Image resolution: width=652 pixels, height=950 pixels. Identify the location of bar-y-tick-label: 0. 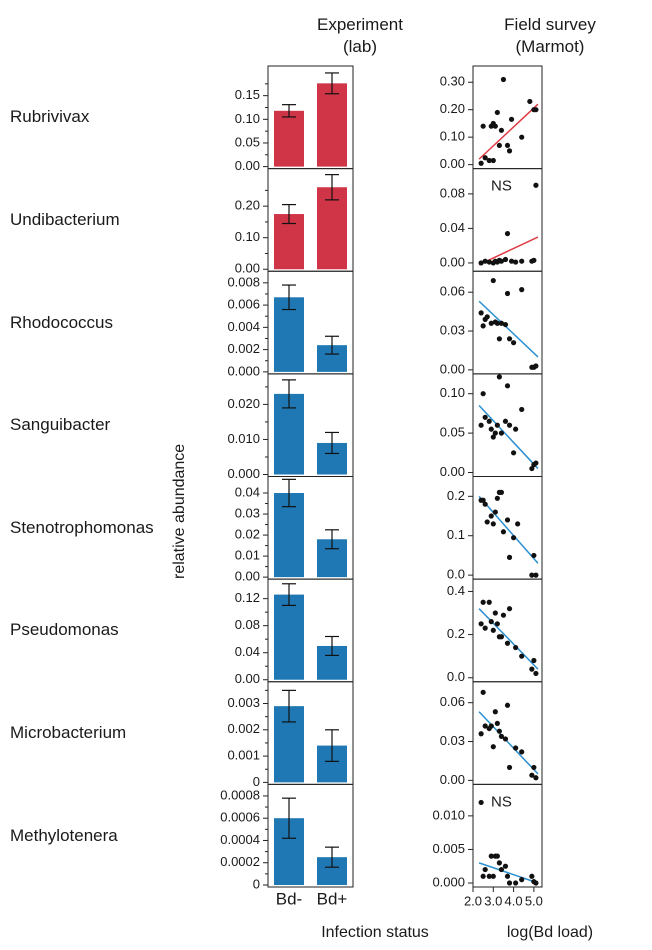
(256, 883).